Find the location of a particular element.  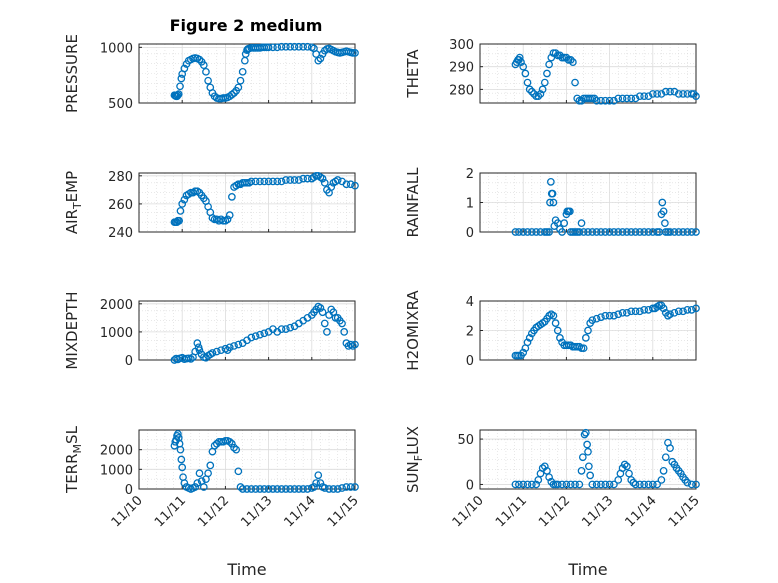

figure-title: Figure 2 medium is located at coordinates (246, 25).